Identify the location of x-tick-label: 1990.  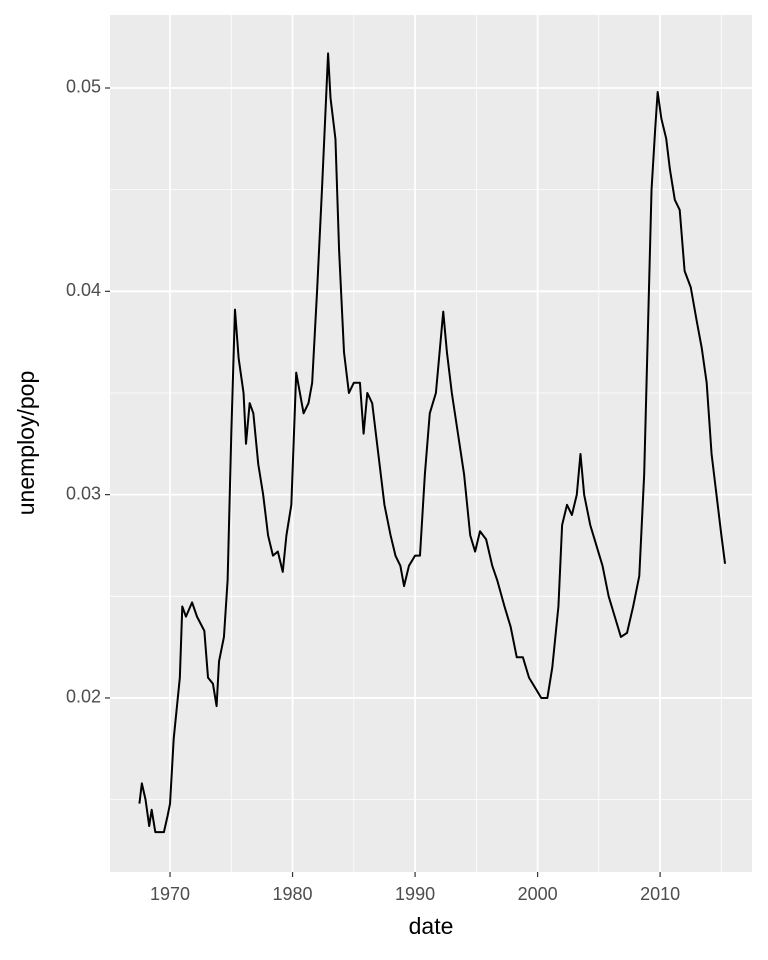
(415, 894).